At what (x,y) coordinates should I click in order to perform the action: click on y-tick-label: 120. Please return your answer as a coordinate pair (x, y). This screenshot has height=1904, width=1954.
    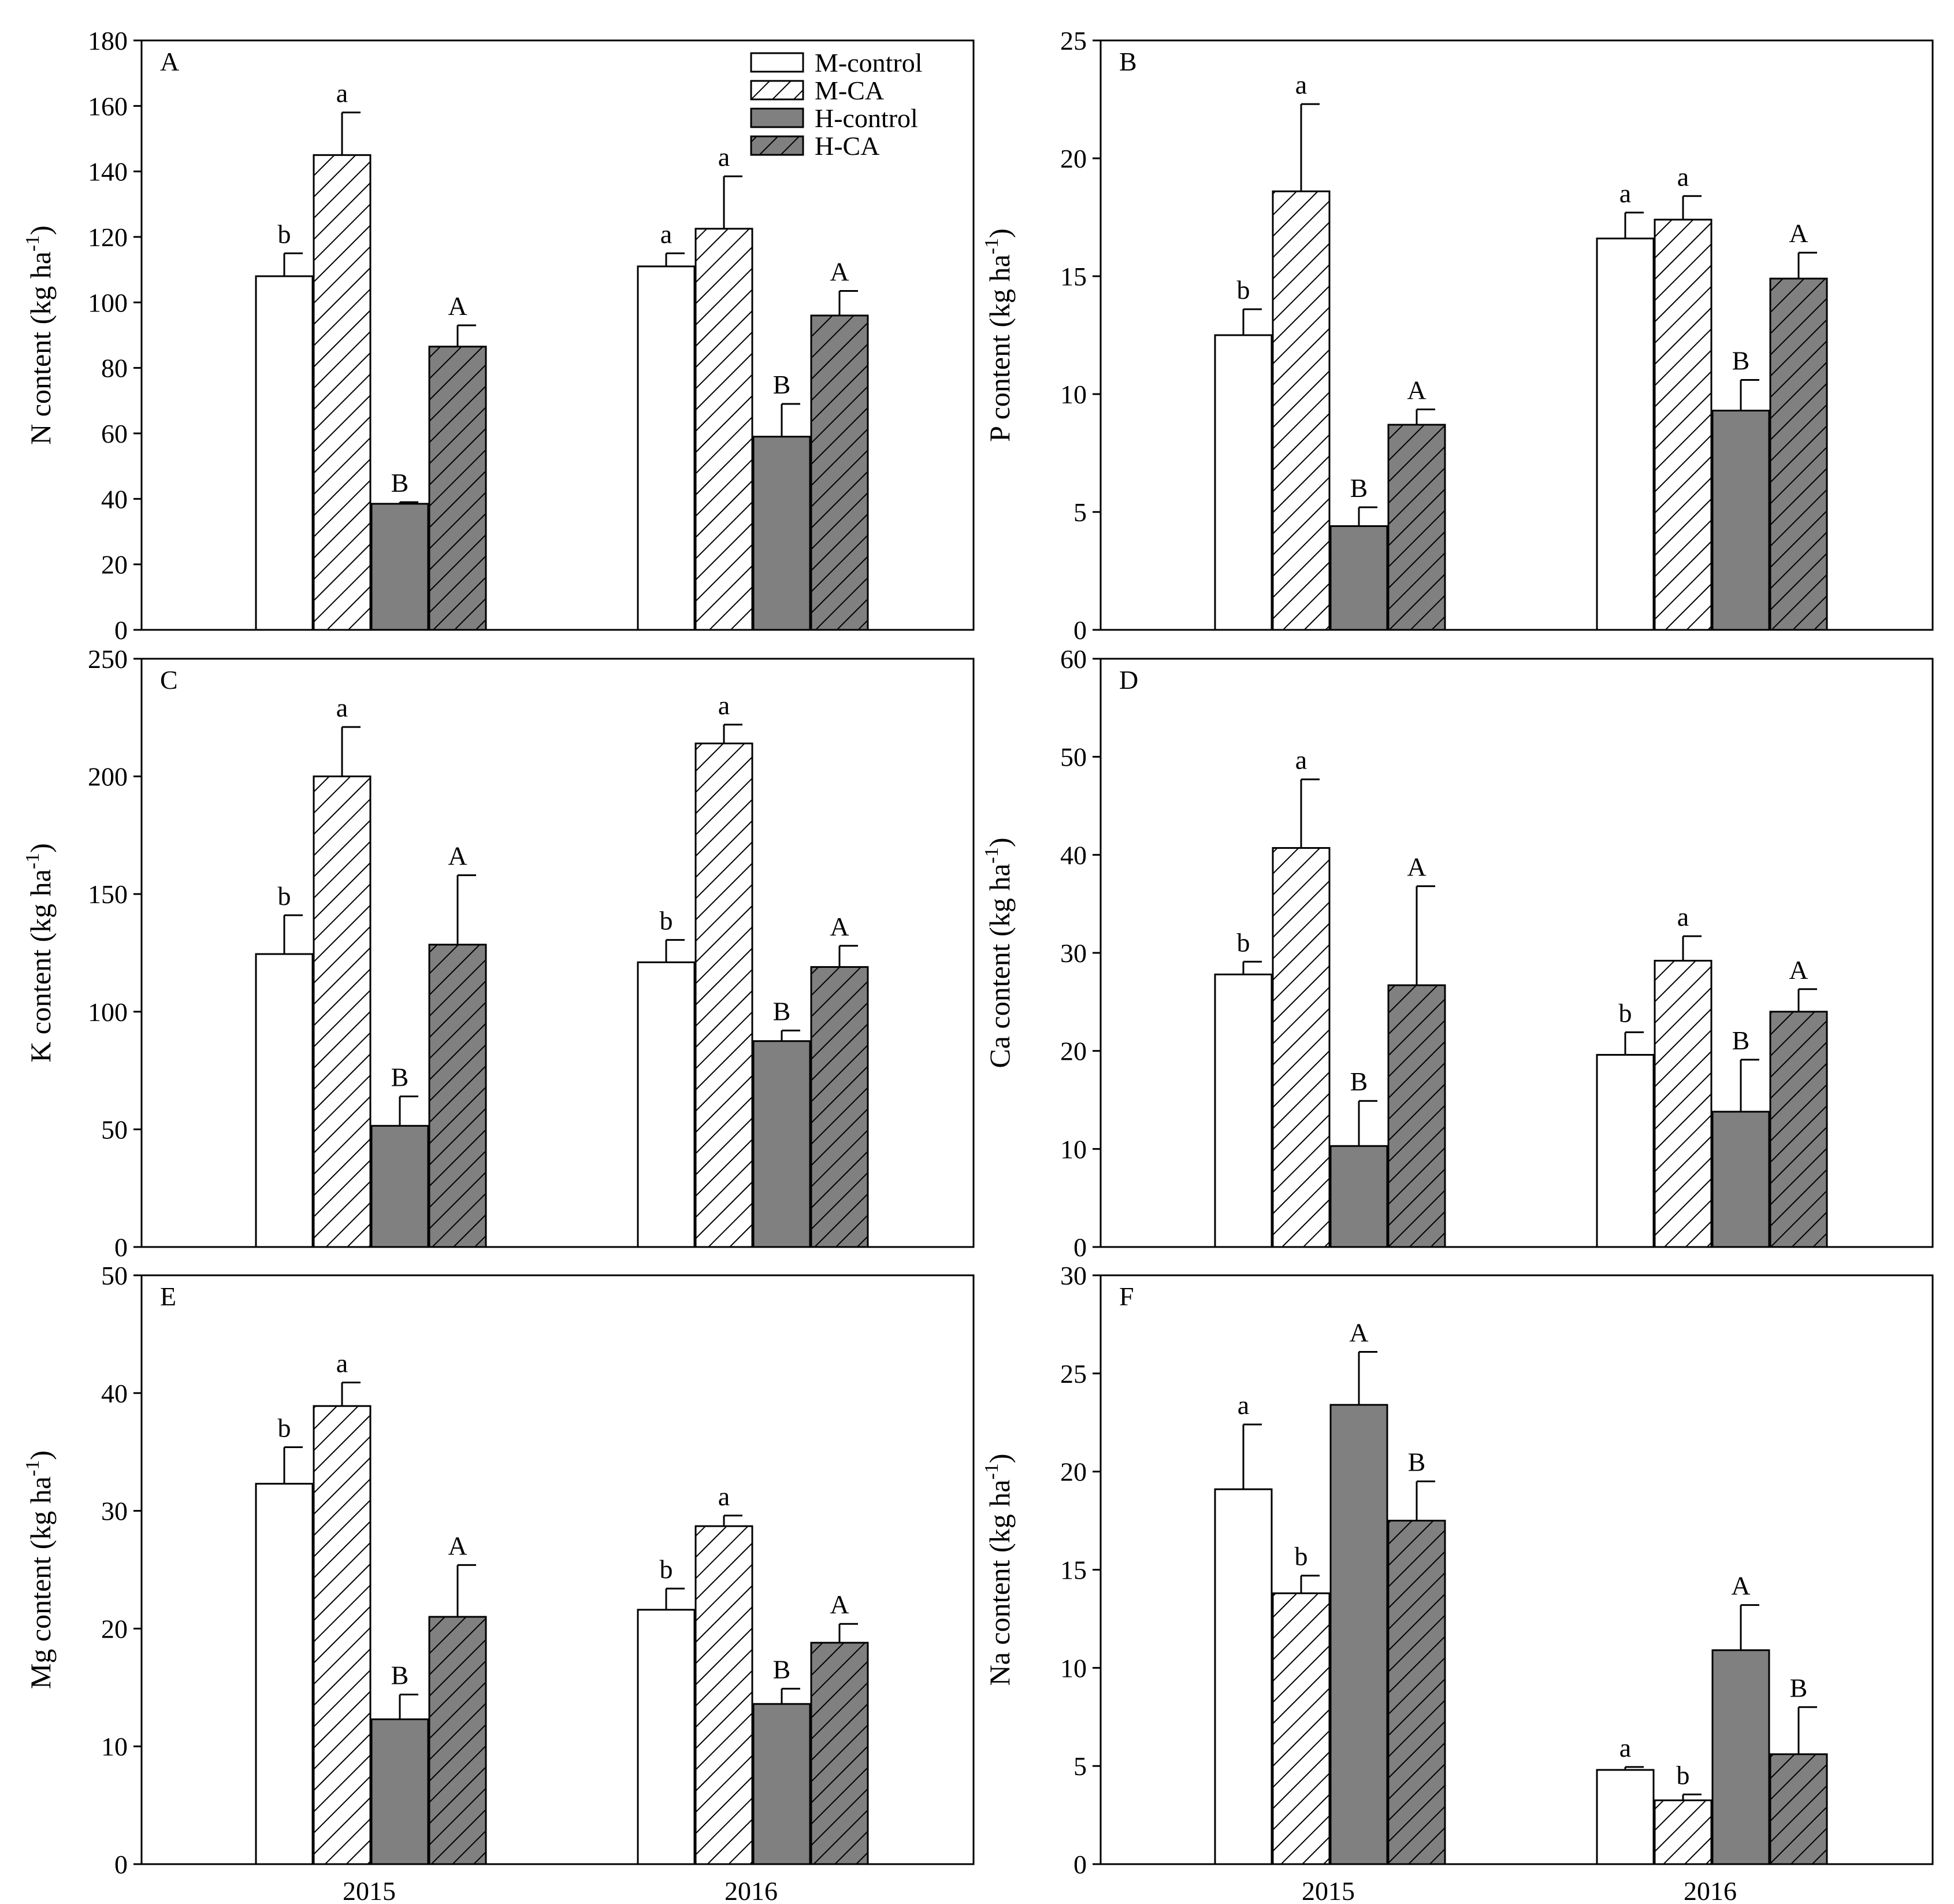
    Looking at the image, I should click on (108, 237).